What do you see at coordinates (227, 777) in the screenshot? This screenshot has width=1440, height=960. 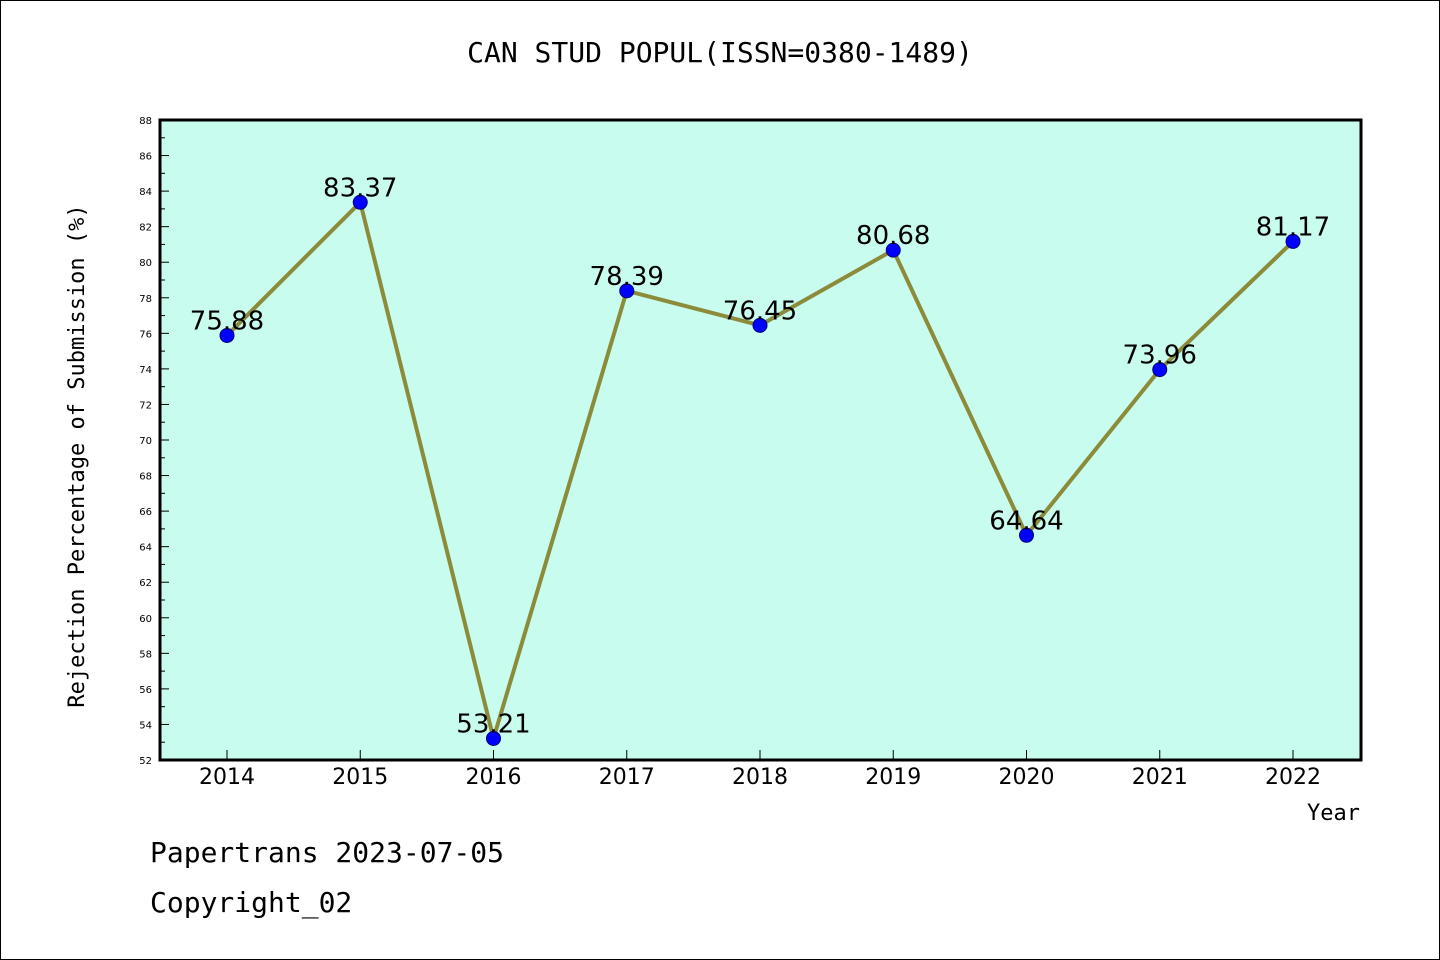 I see `x-tick-label: 2014` at bounding box center [227, 777].